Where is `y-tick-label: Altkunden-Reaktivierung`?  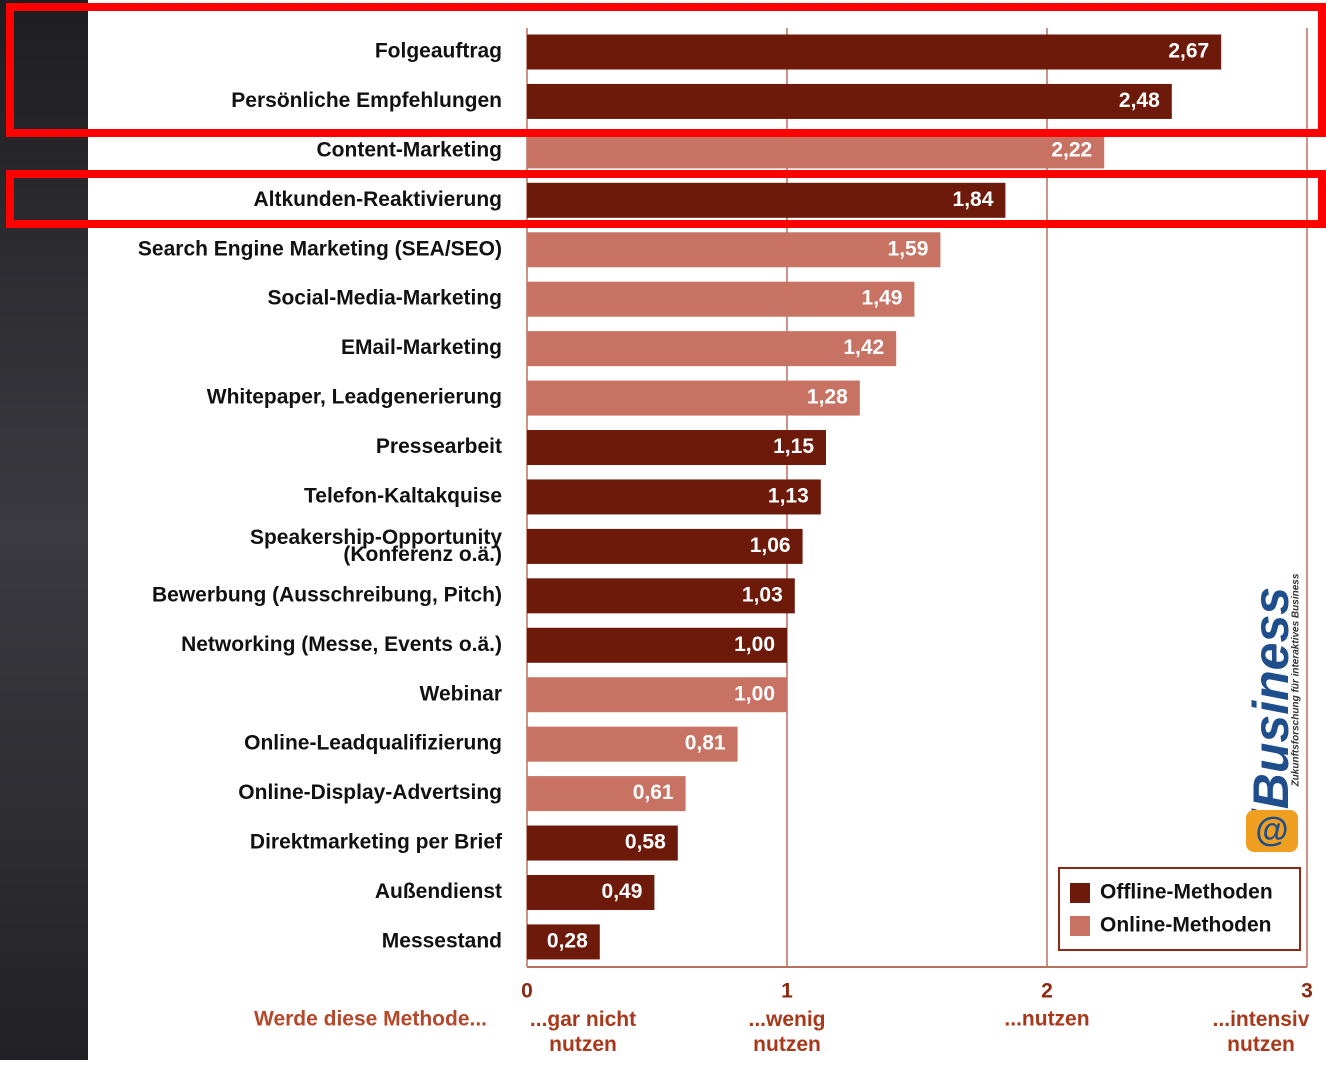 y-tick-label: Altkunden-Reaktivierung is located at coordinates (377, 199).